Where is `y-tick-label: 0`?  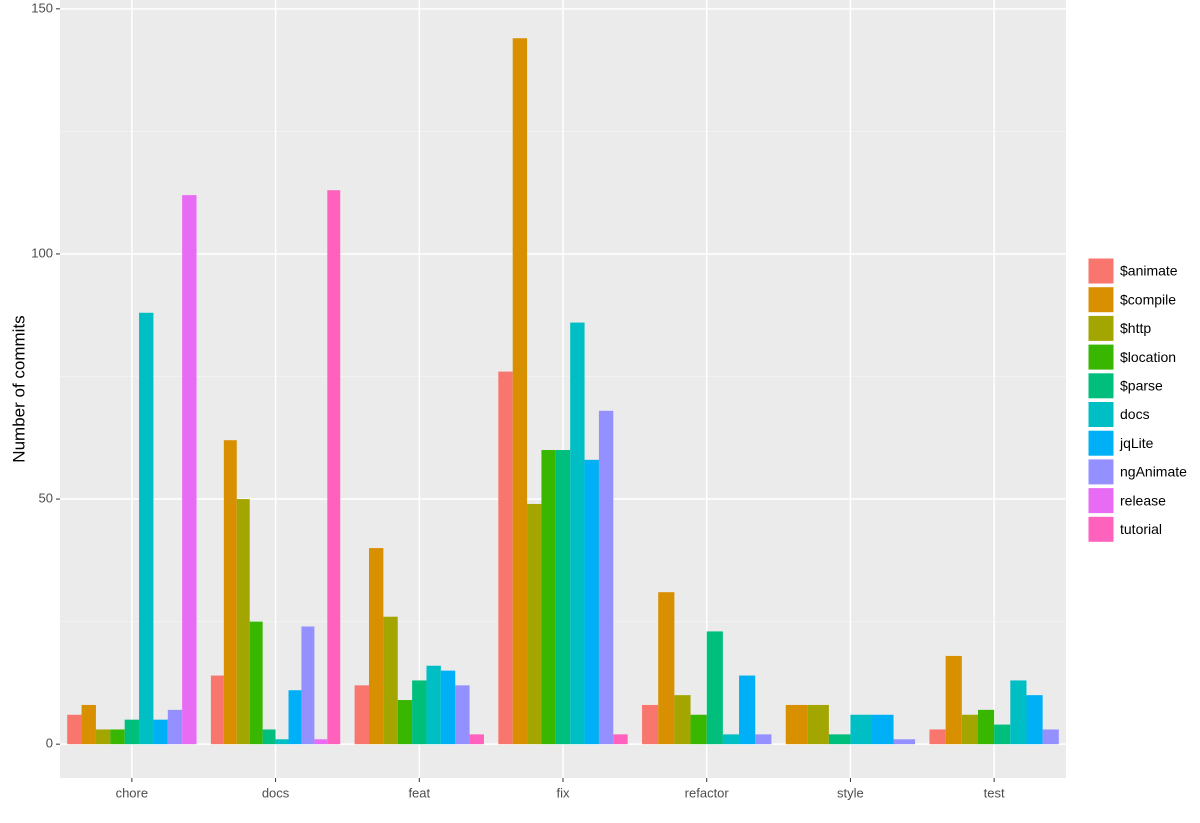
y-tick-label: 0 is located at coordinates (49, 743).